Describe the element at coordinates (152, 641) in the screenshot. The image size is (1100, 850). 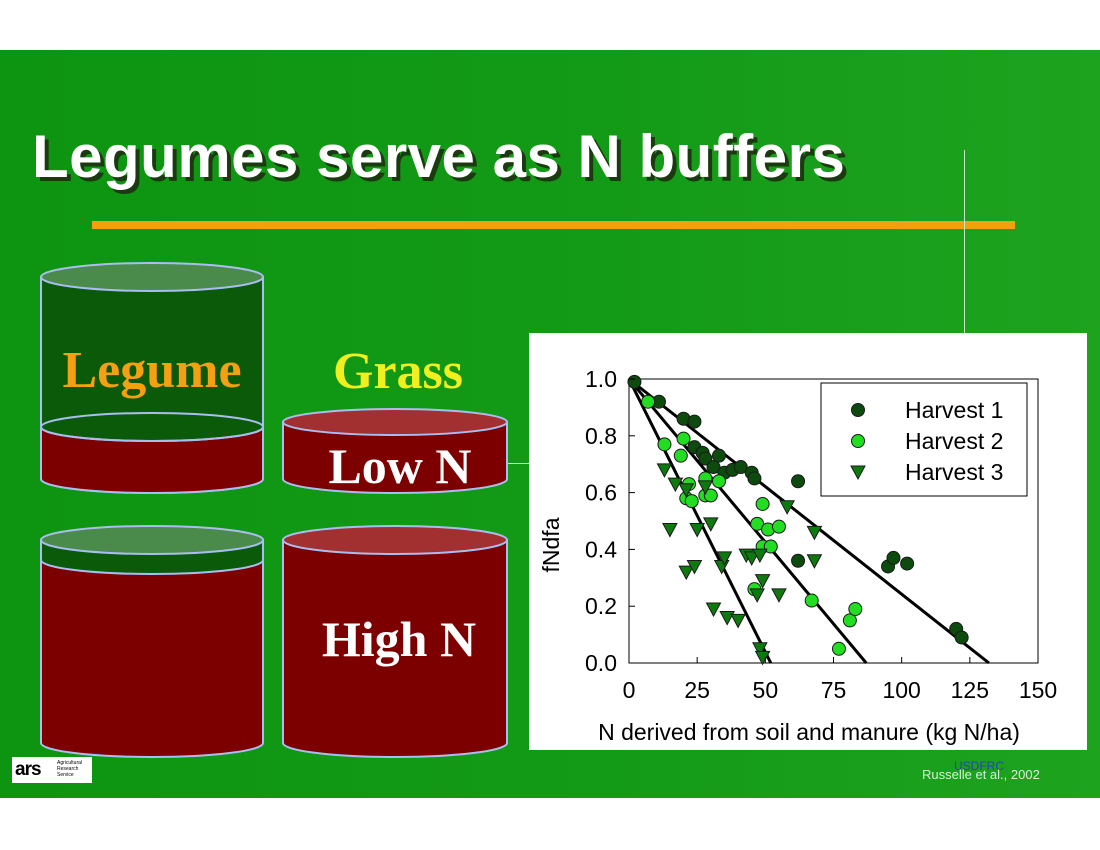
I see `legume-high-n-can` at that location.